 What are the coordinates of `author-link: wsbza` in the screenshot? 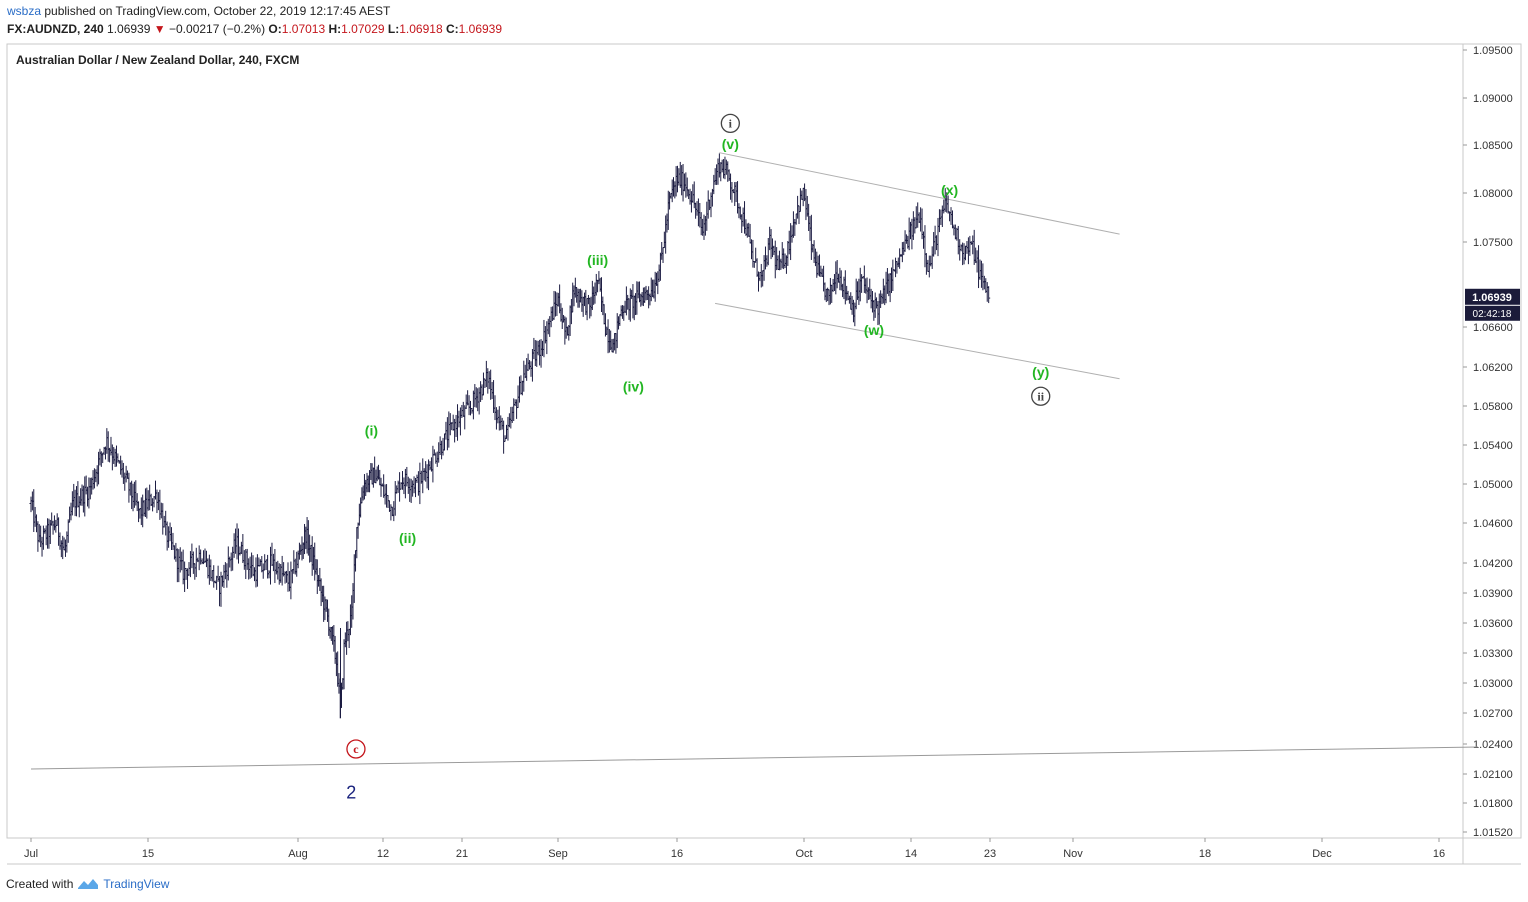 It's located at (24, 11).